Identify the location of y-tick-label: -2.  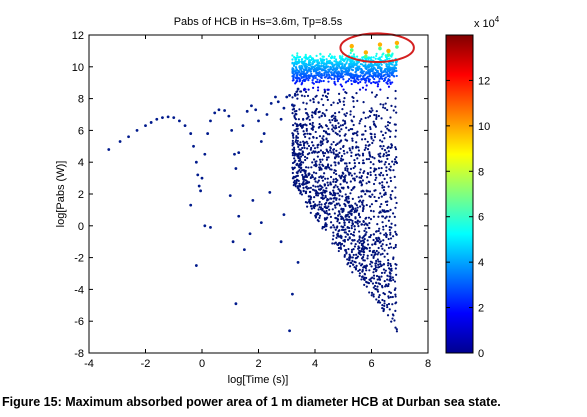
(79, 259).